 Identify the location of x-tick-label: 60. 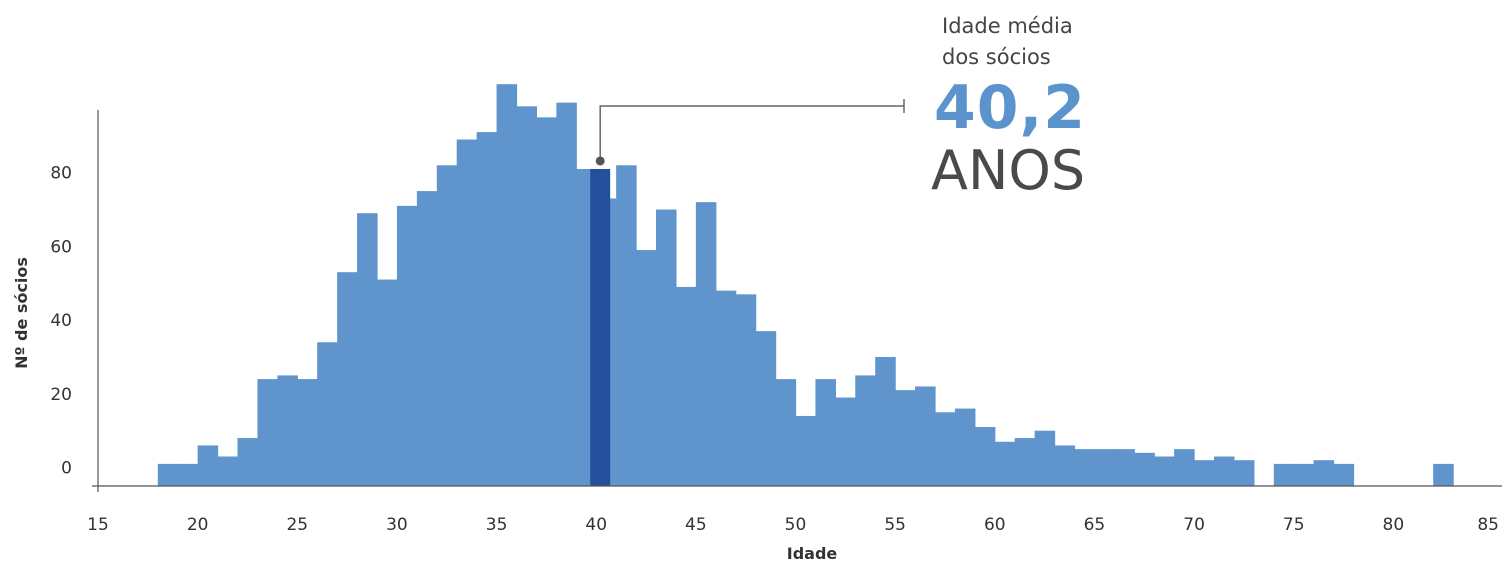
(995, 525).